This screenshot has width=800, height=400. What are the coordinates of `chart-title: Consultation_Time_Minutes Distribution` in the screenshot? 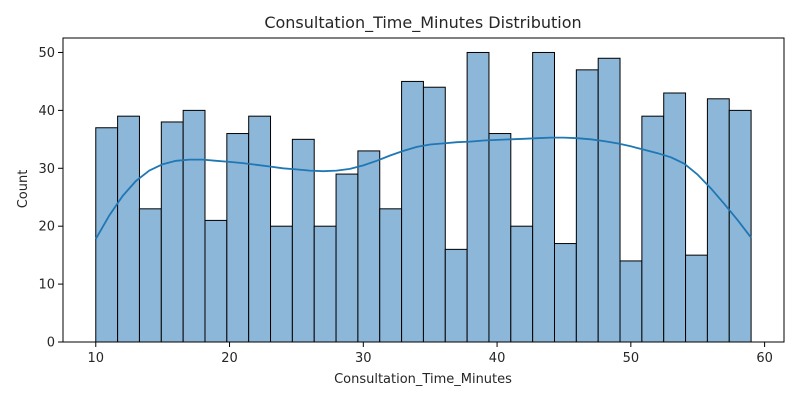 It's located at (422, 23).